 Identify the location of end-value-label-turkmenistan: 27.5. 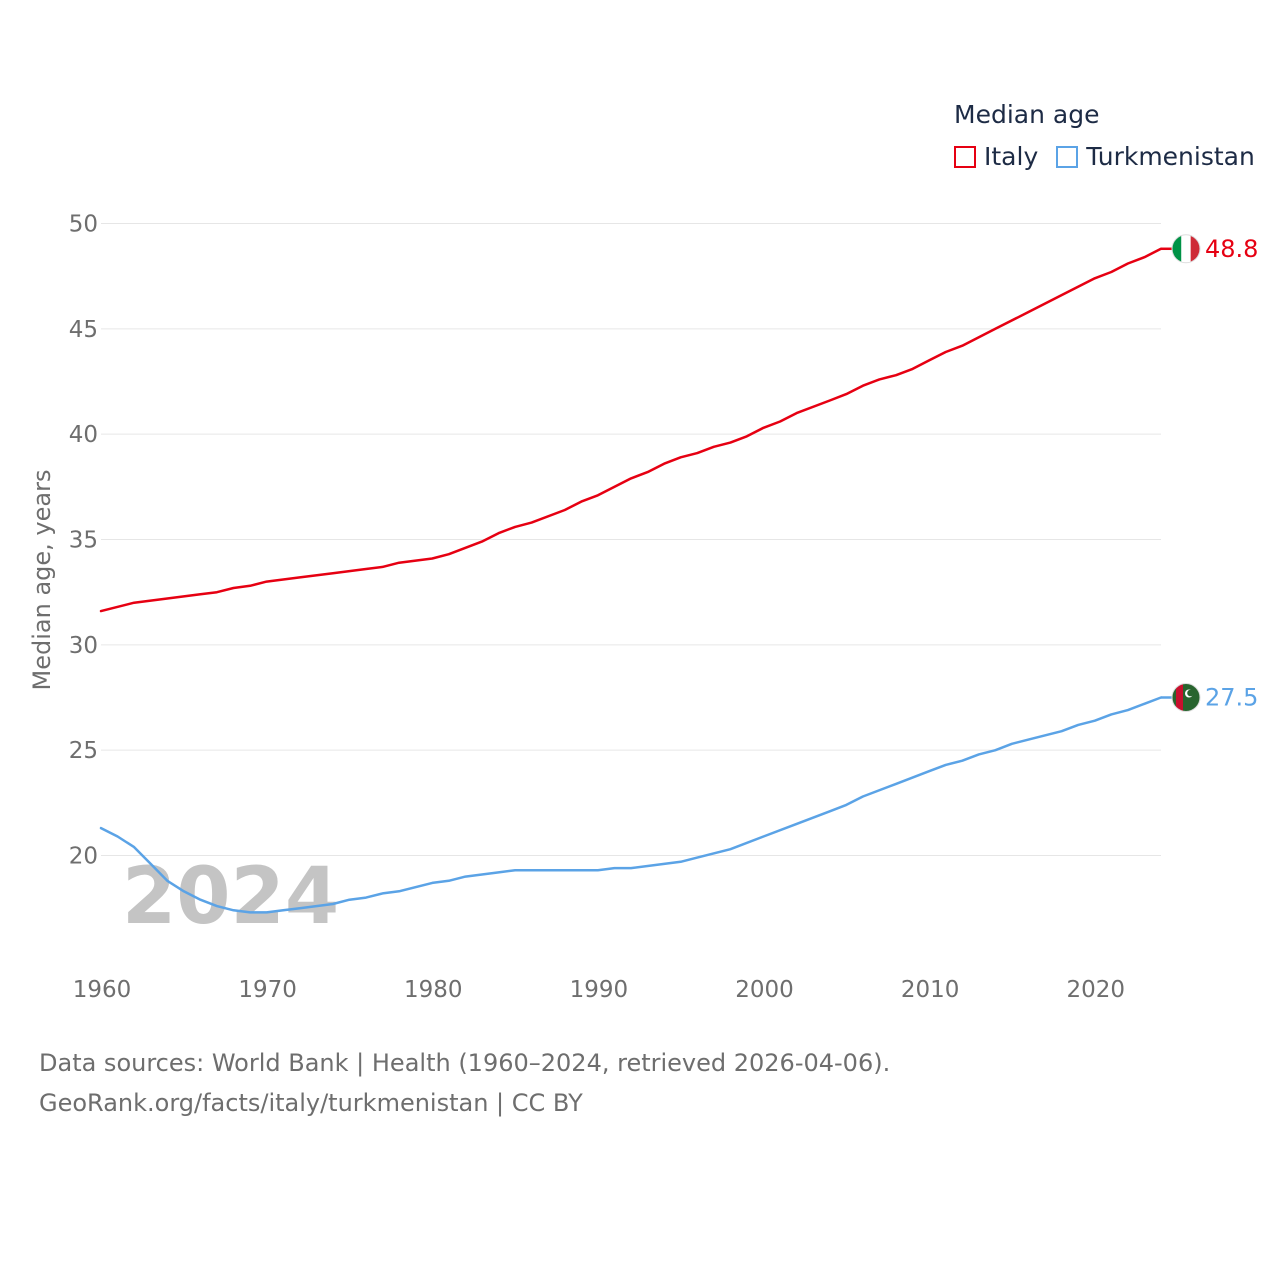
(1231, 698).